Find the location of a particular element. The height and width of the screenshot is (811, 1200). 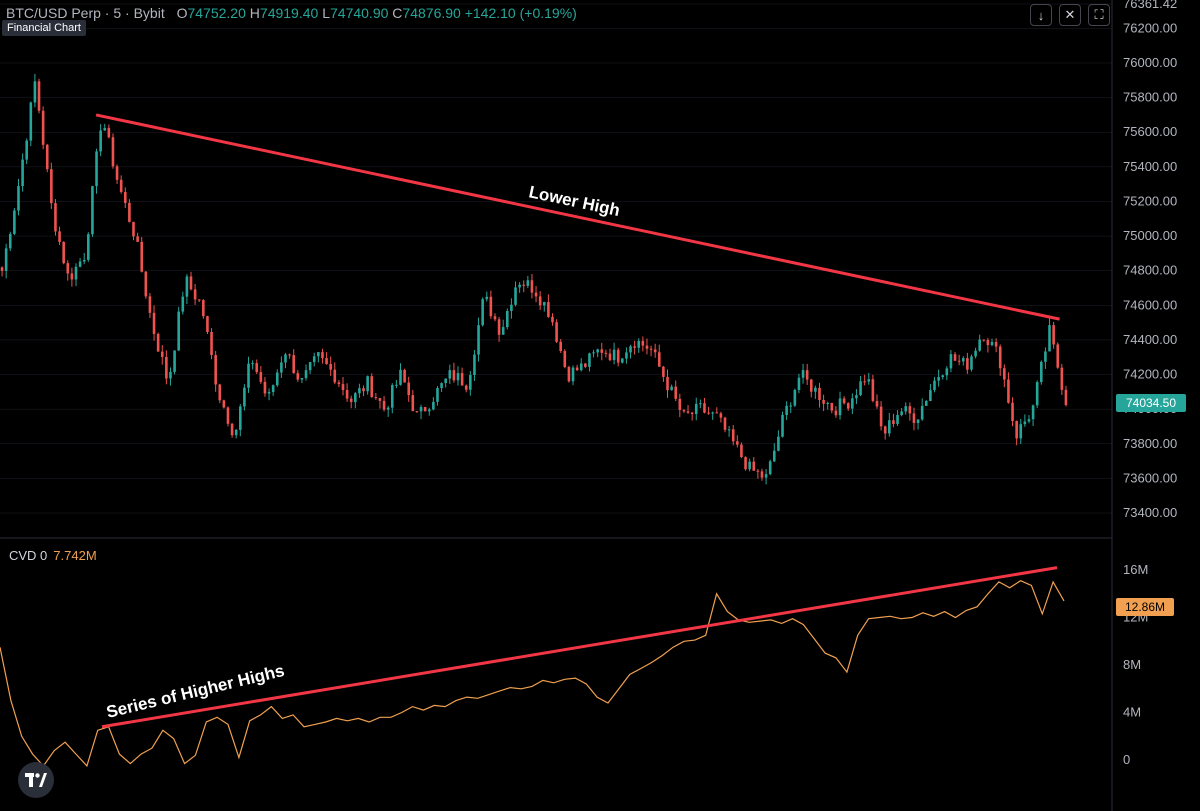

collapse-icon: ✕ is located at coordinates (1070, 15).